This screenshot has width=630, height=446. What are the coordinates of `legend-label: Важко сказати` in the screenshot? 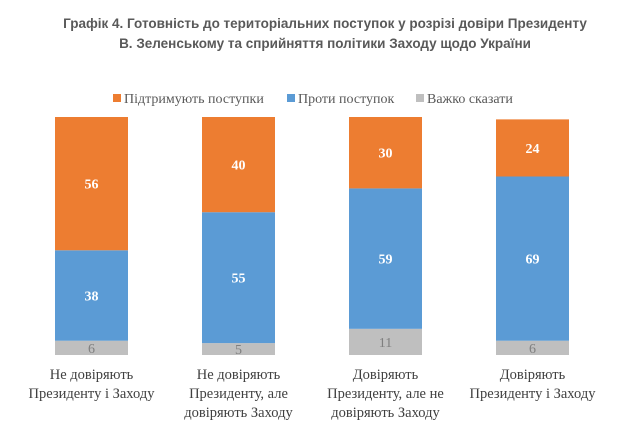 It's located at (470, 99).